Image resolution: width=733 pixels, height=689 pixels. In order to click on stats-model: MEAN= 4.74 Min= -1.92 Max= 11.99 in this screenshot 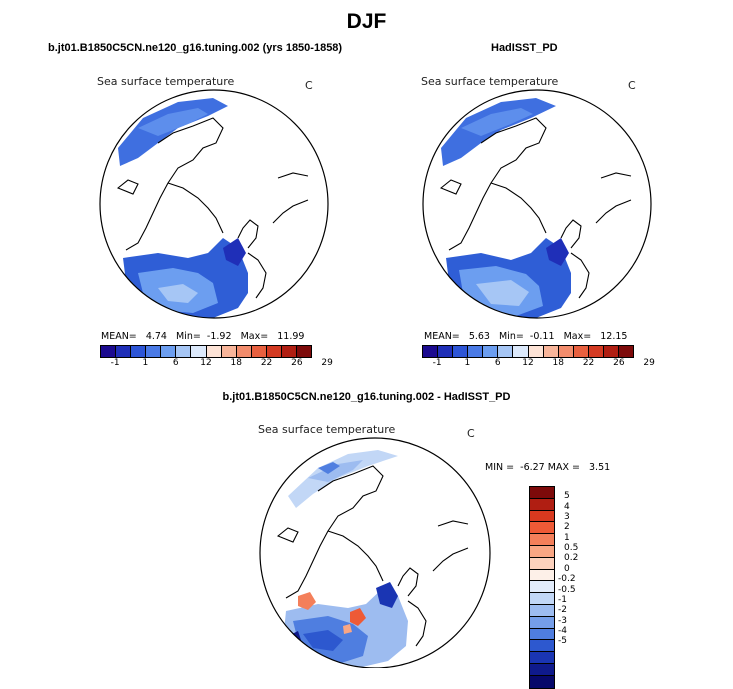, I will do `click(203, 336)`.